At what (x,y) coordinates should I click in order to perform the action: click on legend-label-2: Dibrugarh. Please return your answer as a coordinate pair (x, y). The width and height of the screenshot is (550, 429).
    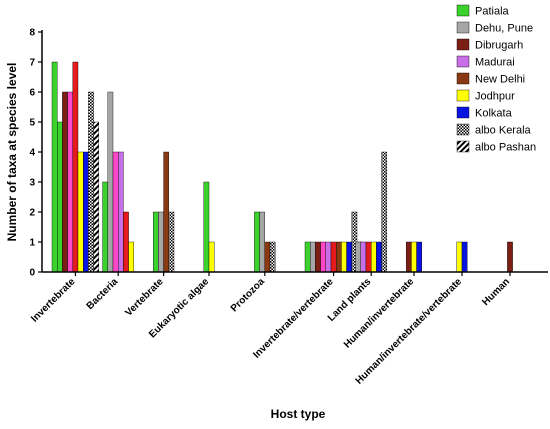
    Looking at the image, I should click on (499, 46).